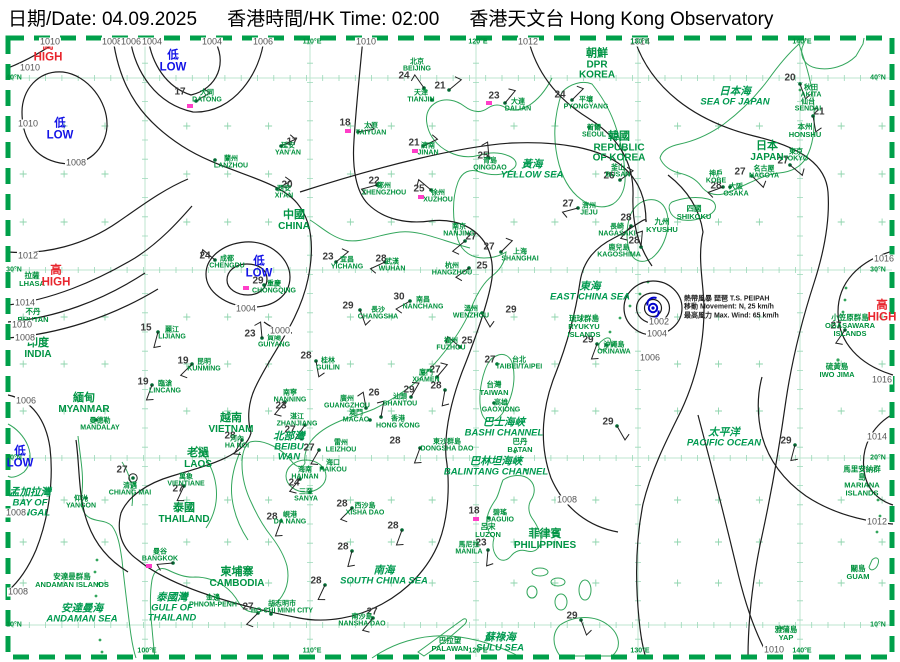 This screenshot has width=900, height=662. What do you see at coordinates (653, 308) in the screenshot?
I see `isobar-1002-ring` at bounding box center [653, 308].